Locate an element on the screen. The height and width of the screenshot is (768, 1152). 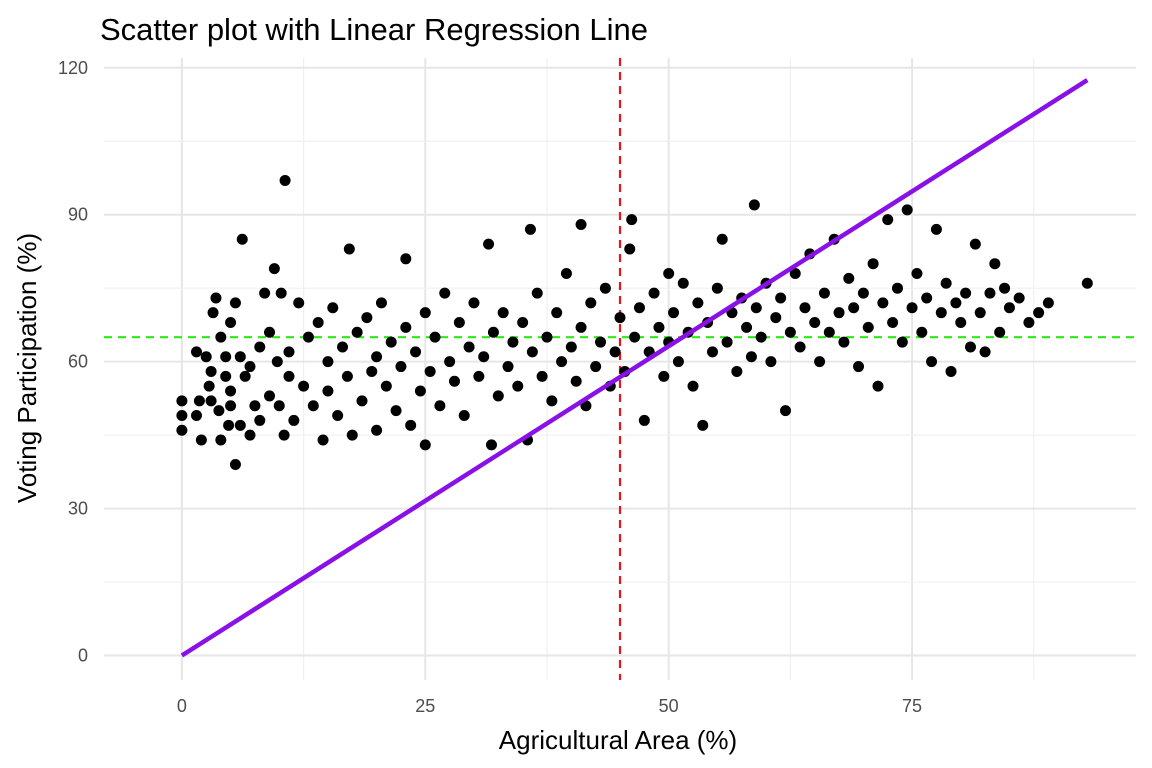
y-tick-label: 90 is located at coordinates (78, 215).